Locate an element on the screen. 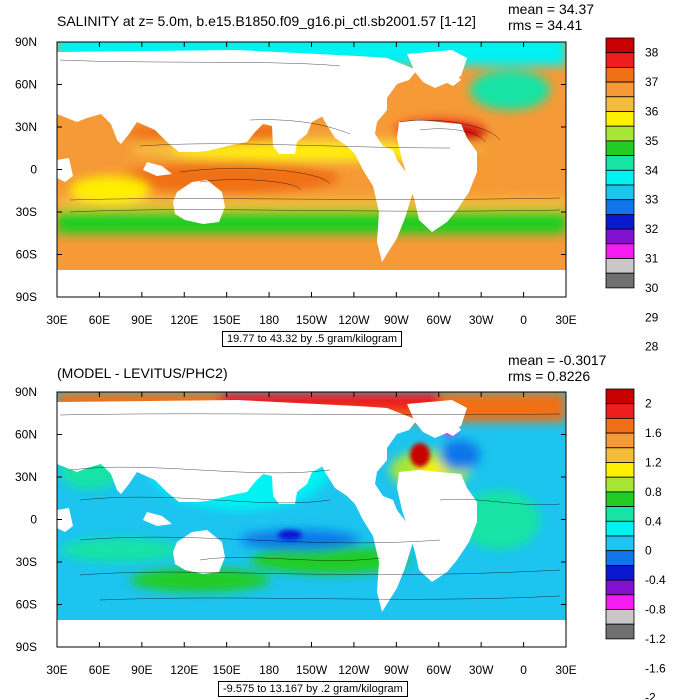  y-tick-label: 90S is located at coordinates (26, 647).